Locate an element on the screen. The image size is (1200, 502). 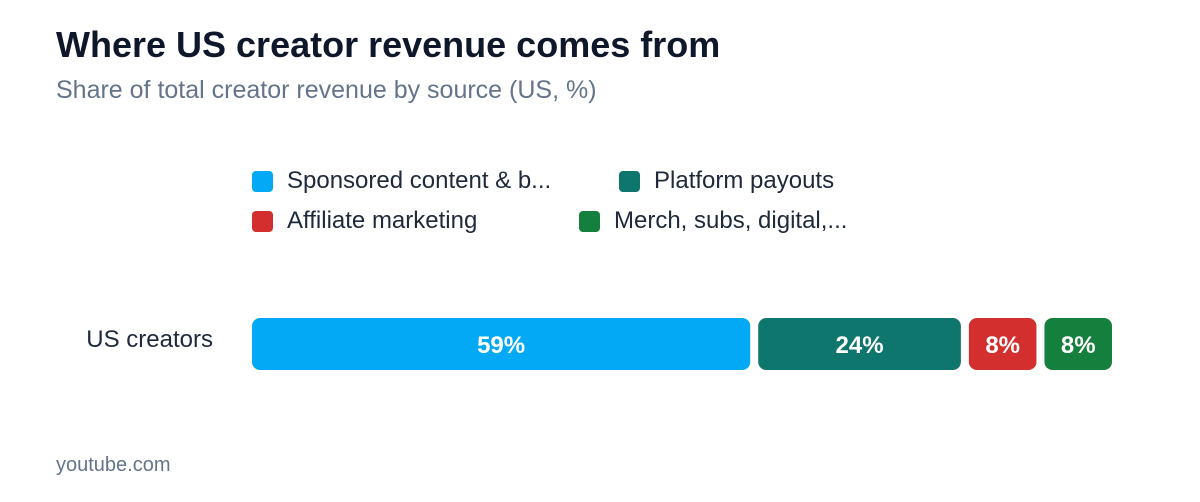
legend-label-affiliate: Affiliate marketing is located at coordinates (382, 220).